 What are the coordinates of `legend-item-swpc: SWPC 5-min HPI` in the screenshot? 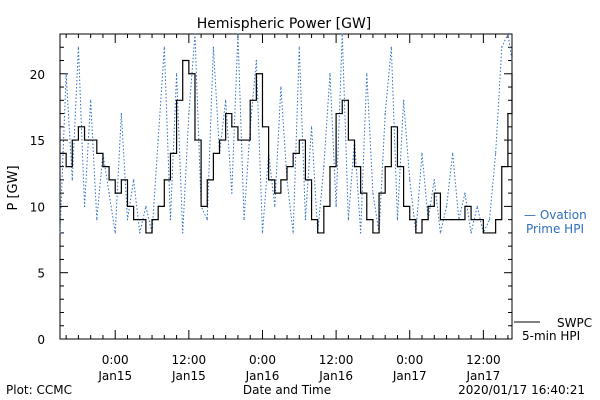 It's located at (553, 329).